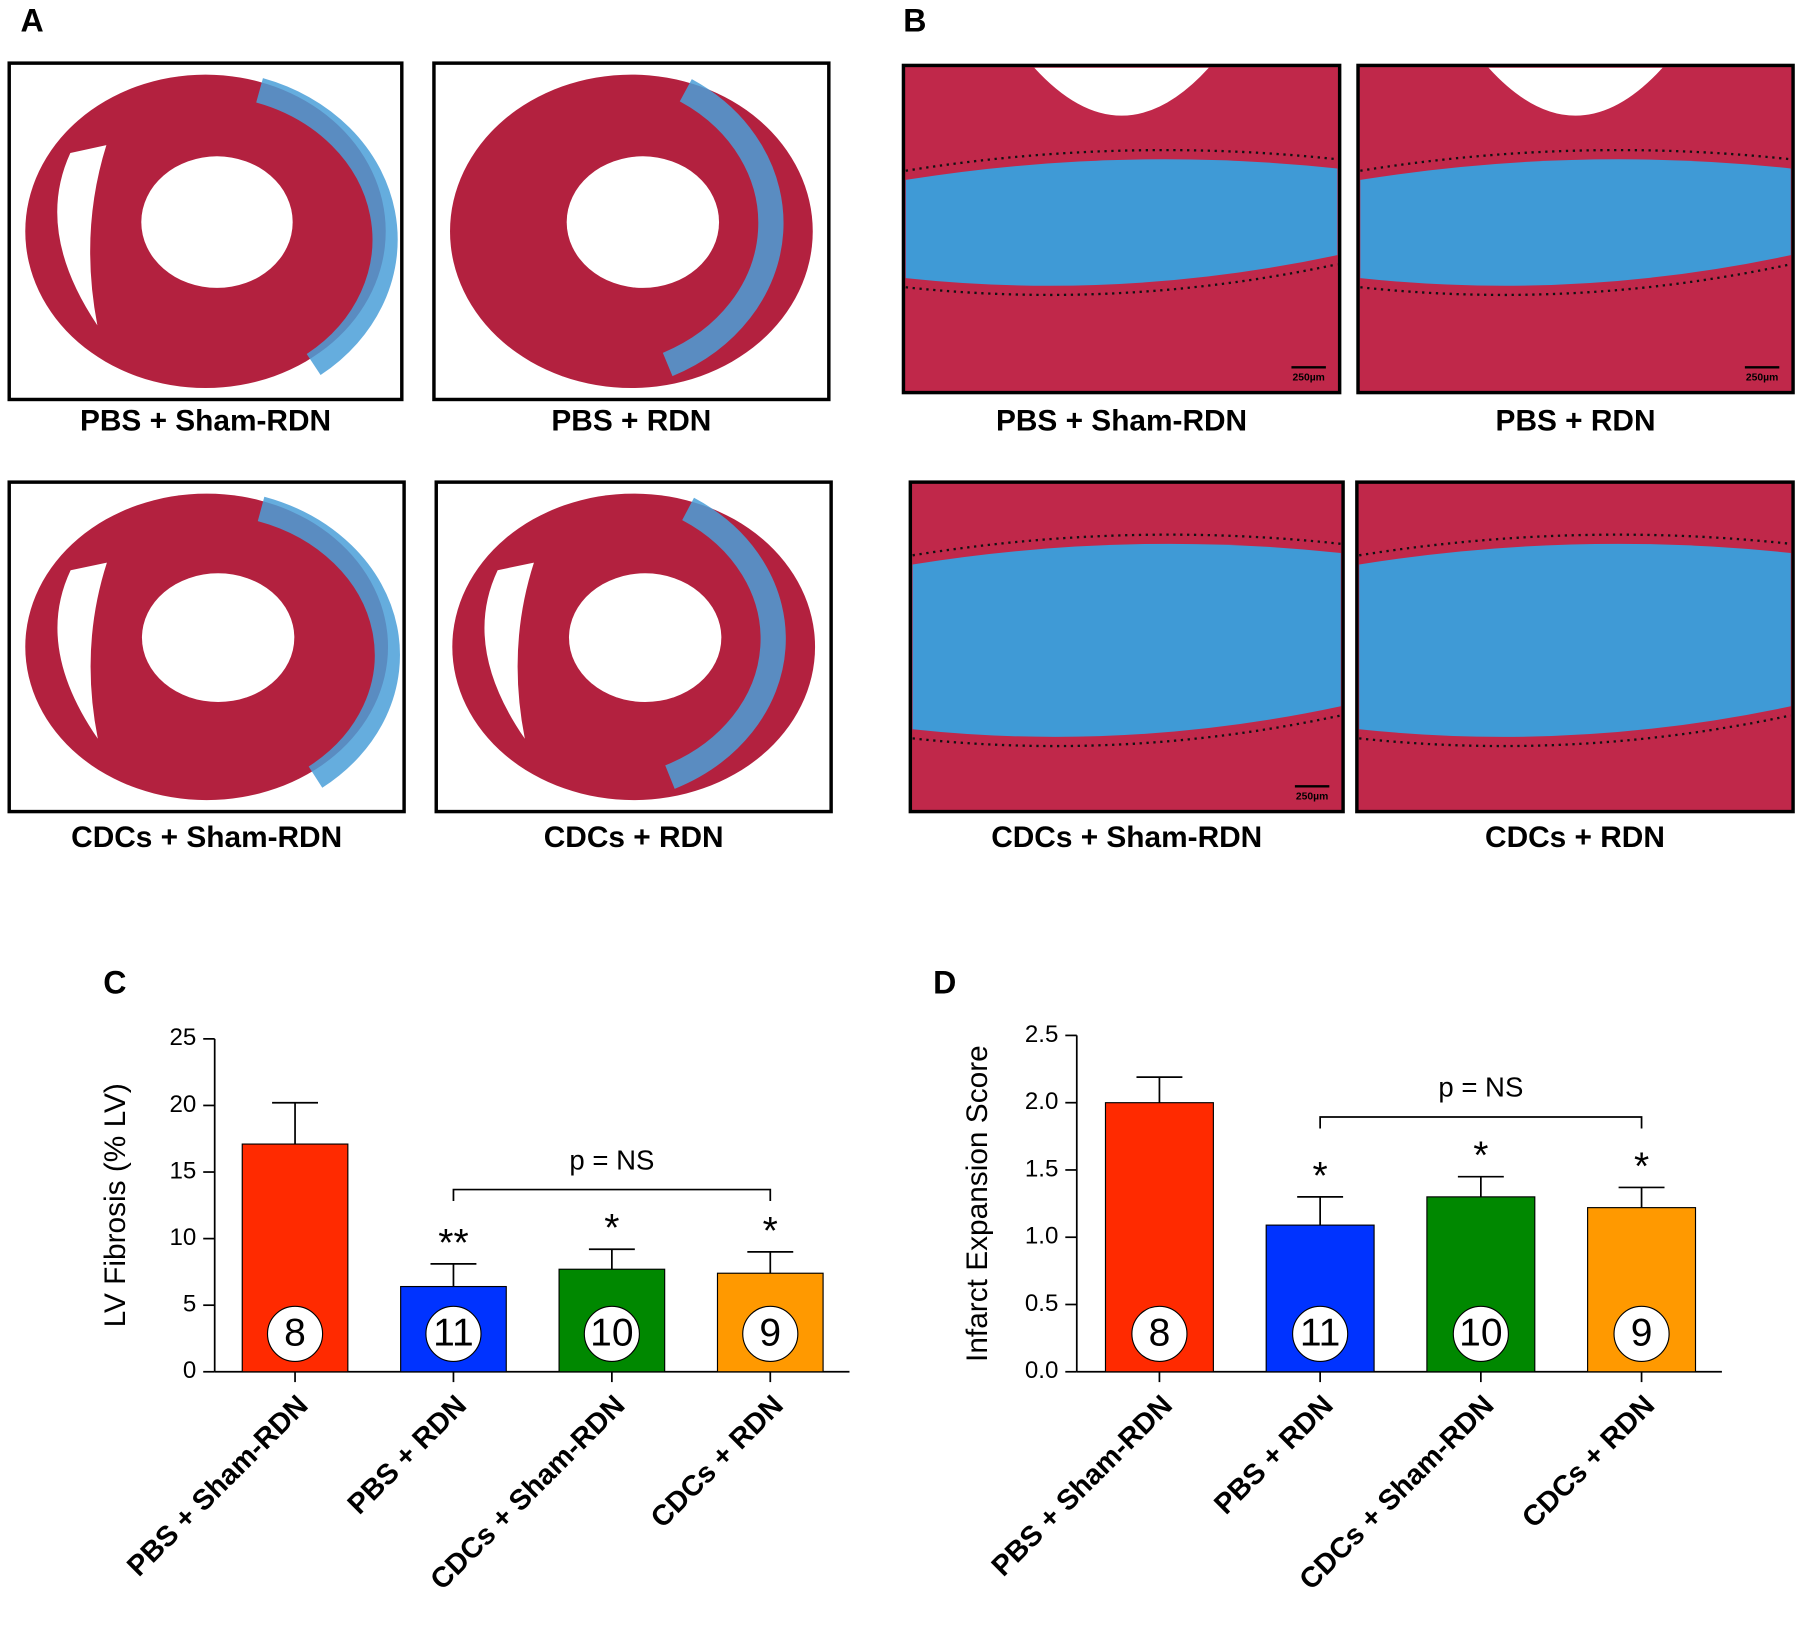  Describe the element at coordinates (1042, 1168) in the screenshot. I see `y-tick-label: 1.5` at that location.